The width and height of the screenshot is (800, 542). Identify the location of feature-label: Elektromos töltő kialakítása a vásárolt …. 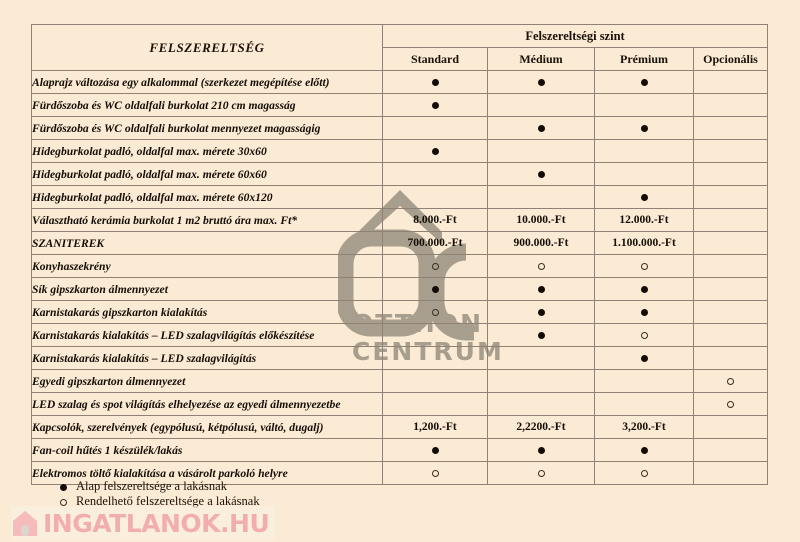
(207, 473).